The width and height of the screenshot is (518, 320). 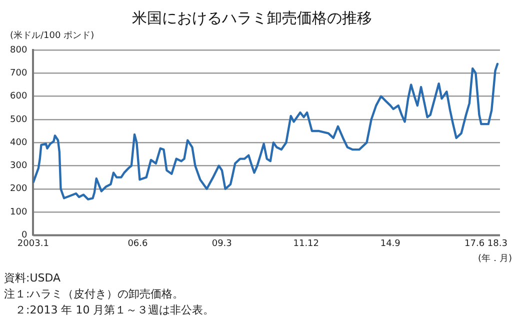 I want to click on text: 注１:ハラミ（皮付き）の卸売価格。, so click(x=94, y=293).